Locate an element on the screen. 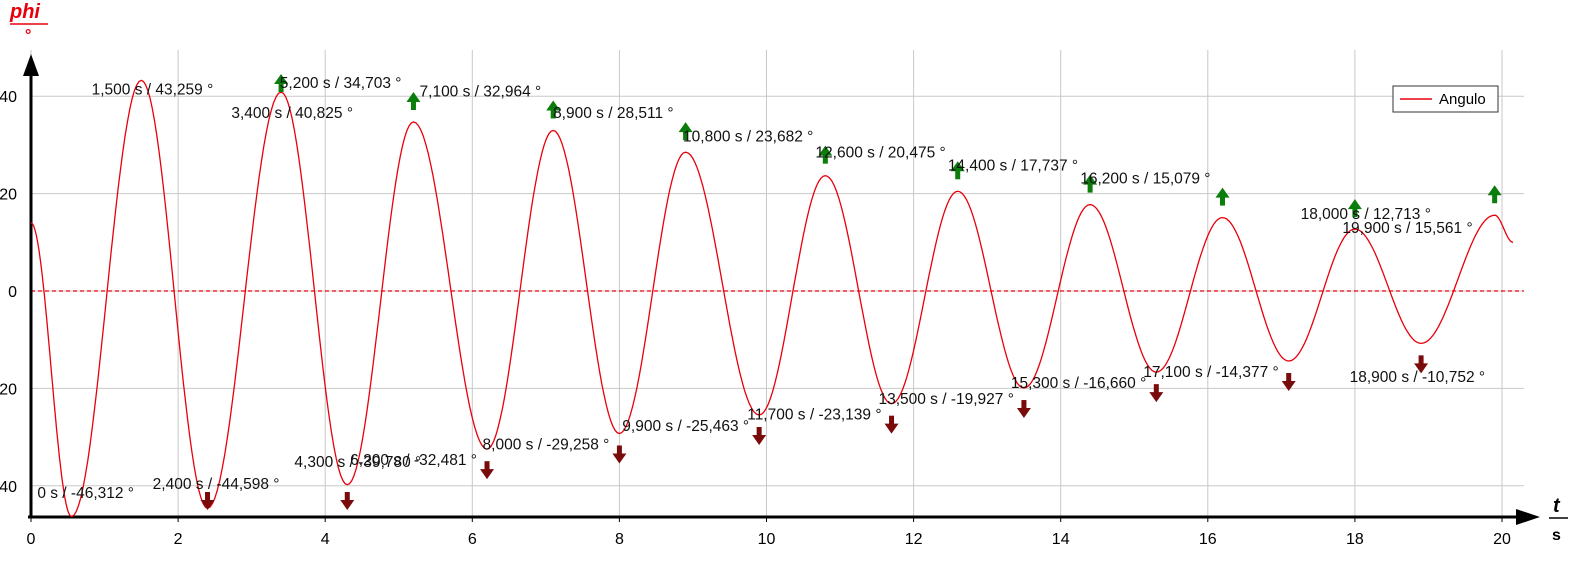  min-data-label: 0 s / -46,312 ° is located at coordinates (85, 493).